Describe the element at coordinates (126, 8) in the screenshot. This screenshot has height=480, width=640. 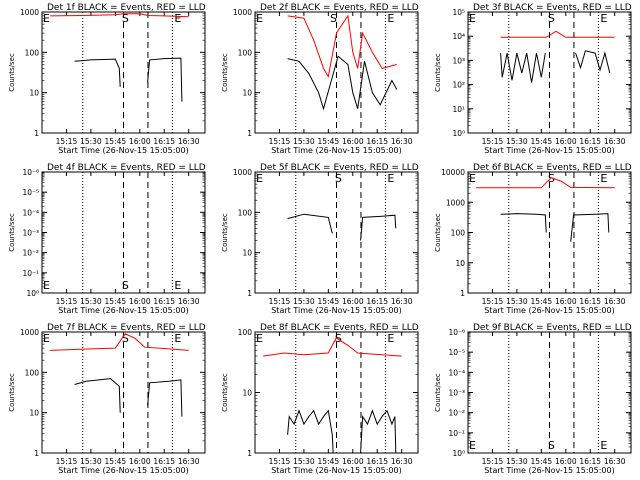
I see `panel-title: Det 1f BLACK = Events, RED = LLD` at that location.